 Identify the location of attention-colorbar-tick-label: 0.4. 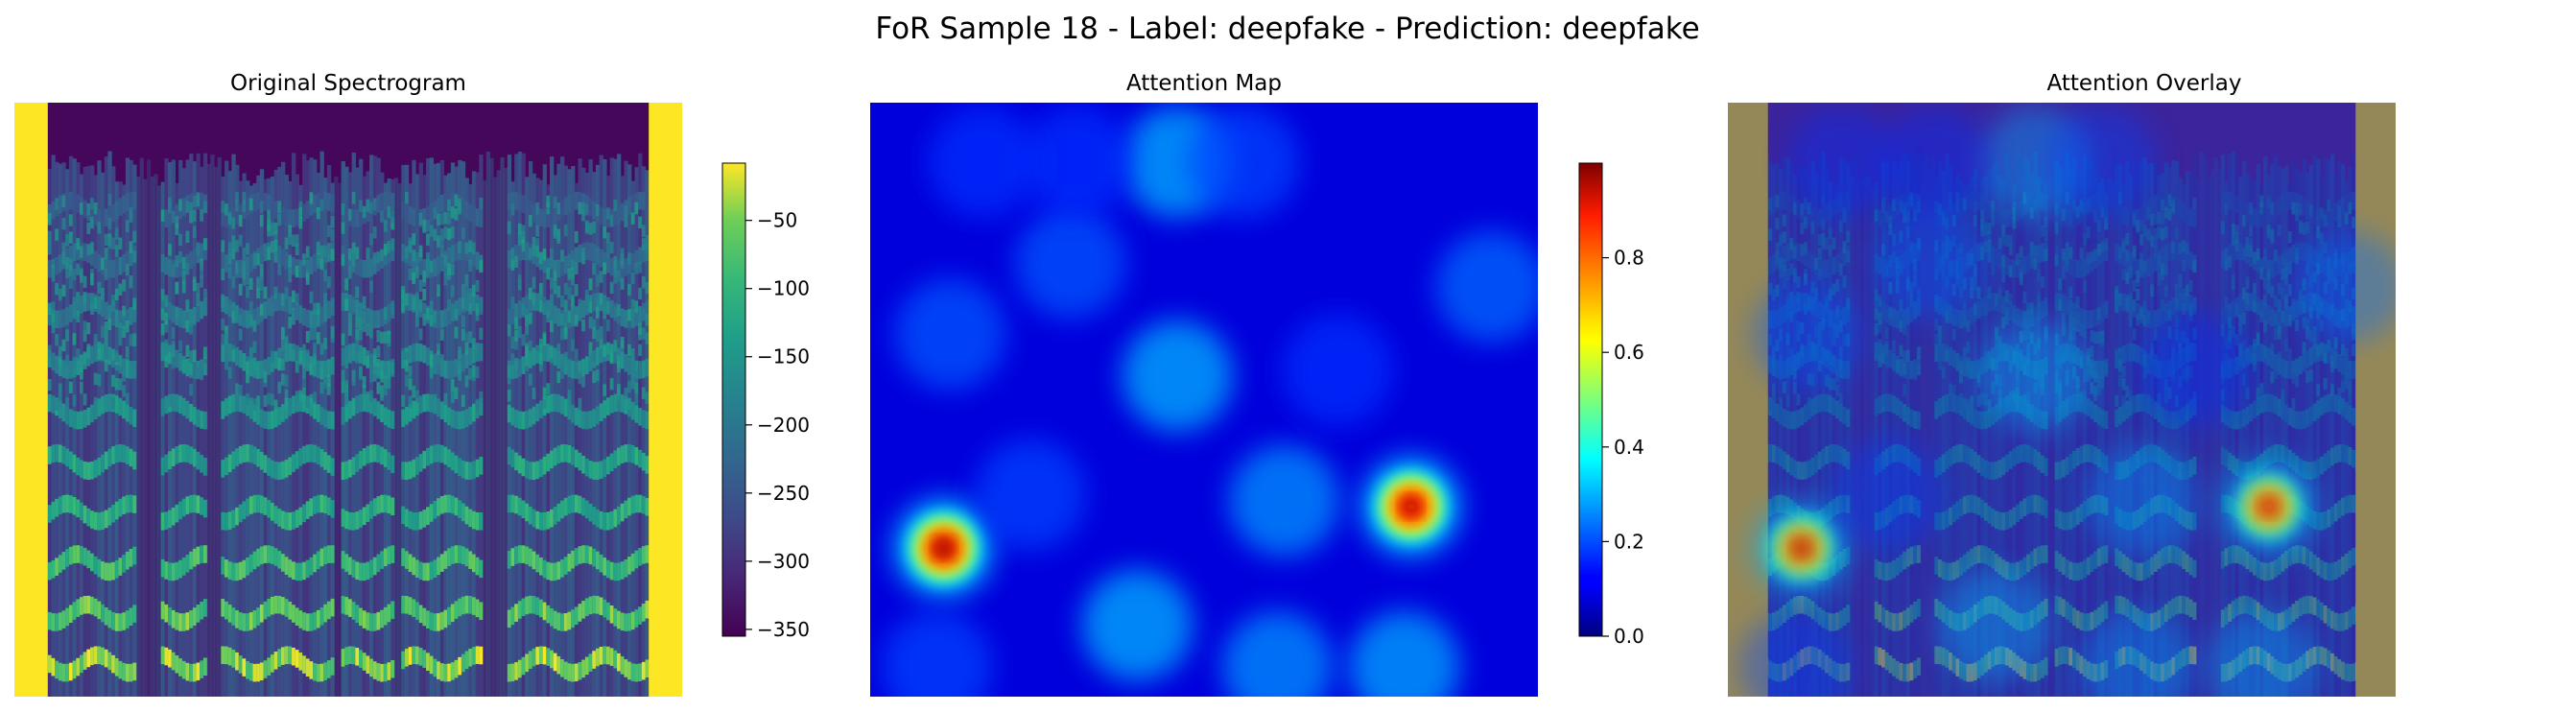
(1629, 447).